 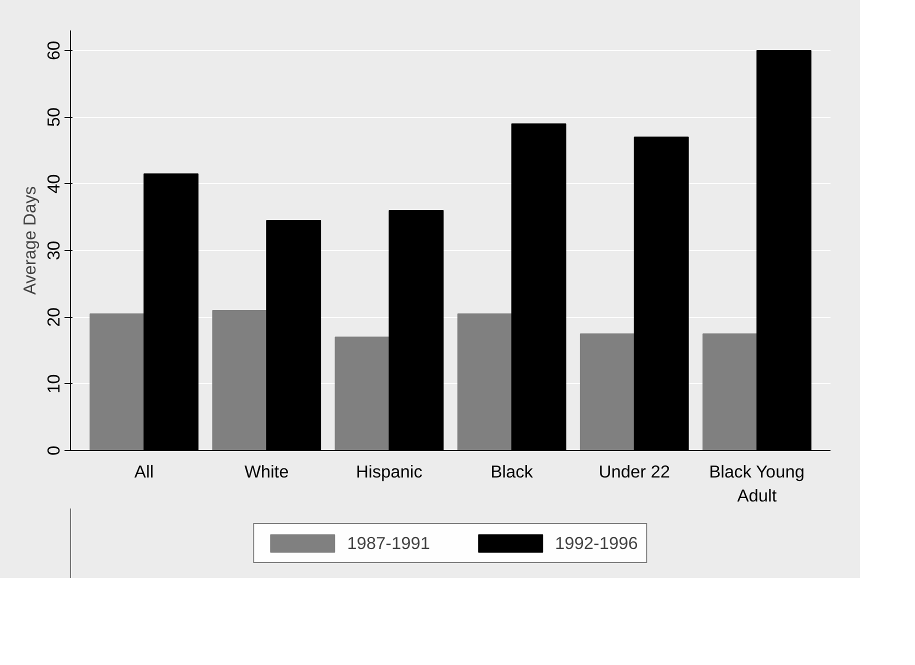 I want to click on y-tick-label: 10, so click(x=54, y=384).